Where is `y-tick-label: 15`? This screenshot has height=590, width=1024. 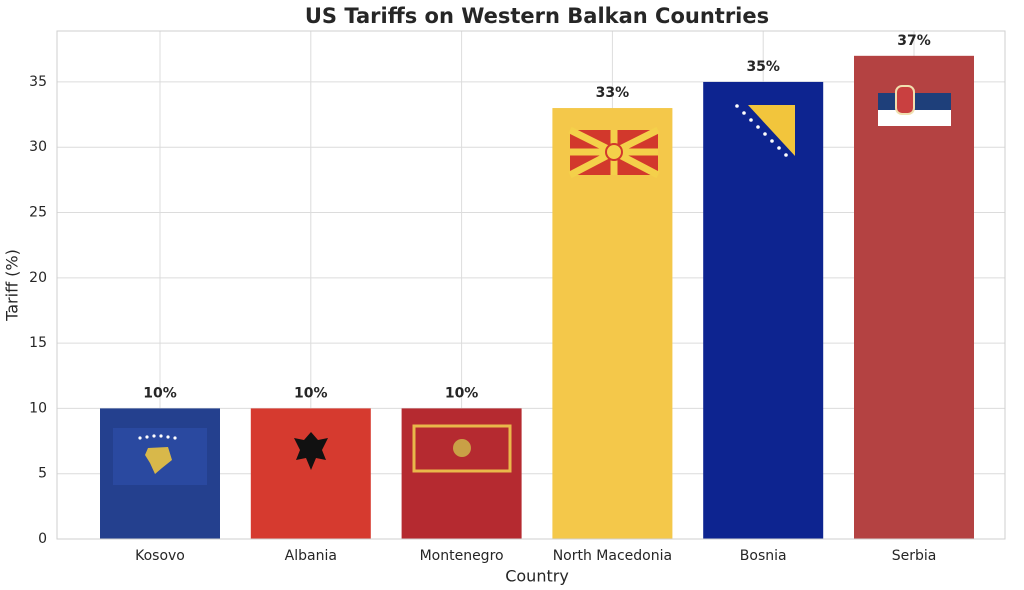
y-tick-label: 15 is located at coordinates (38, 343).